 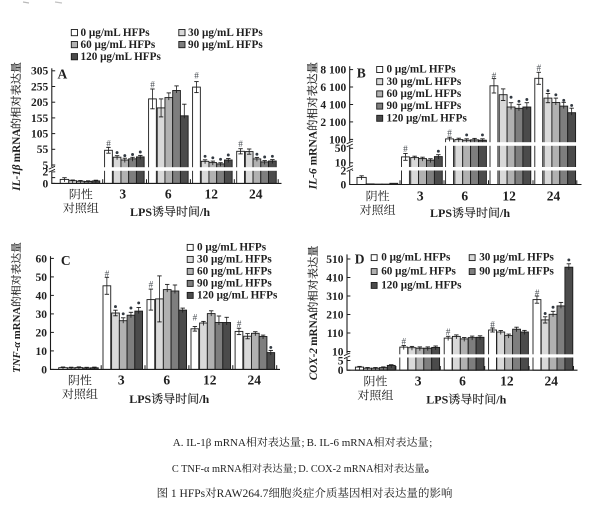 What do you see at coordinates (336, 469) in the screenshot?
I see `svg-text: D. COX-2 mRNA` at bounding box center [336, 469].